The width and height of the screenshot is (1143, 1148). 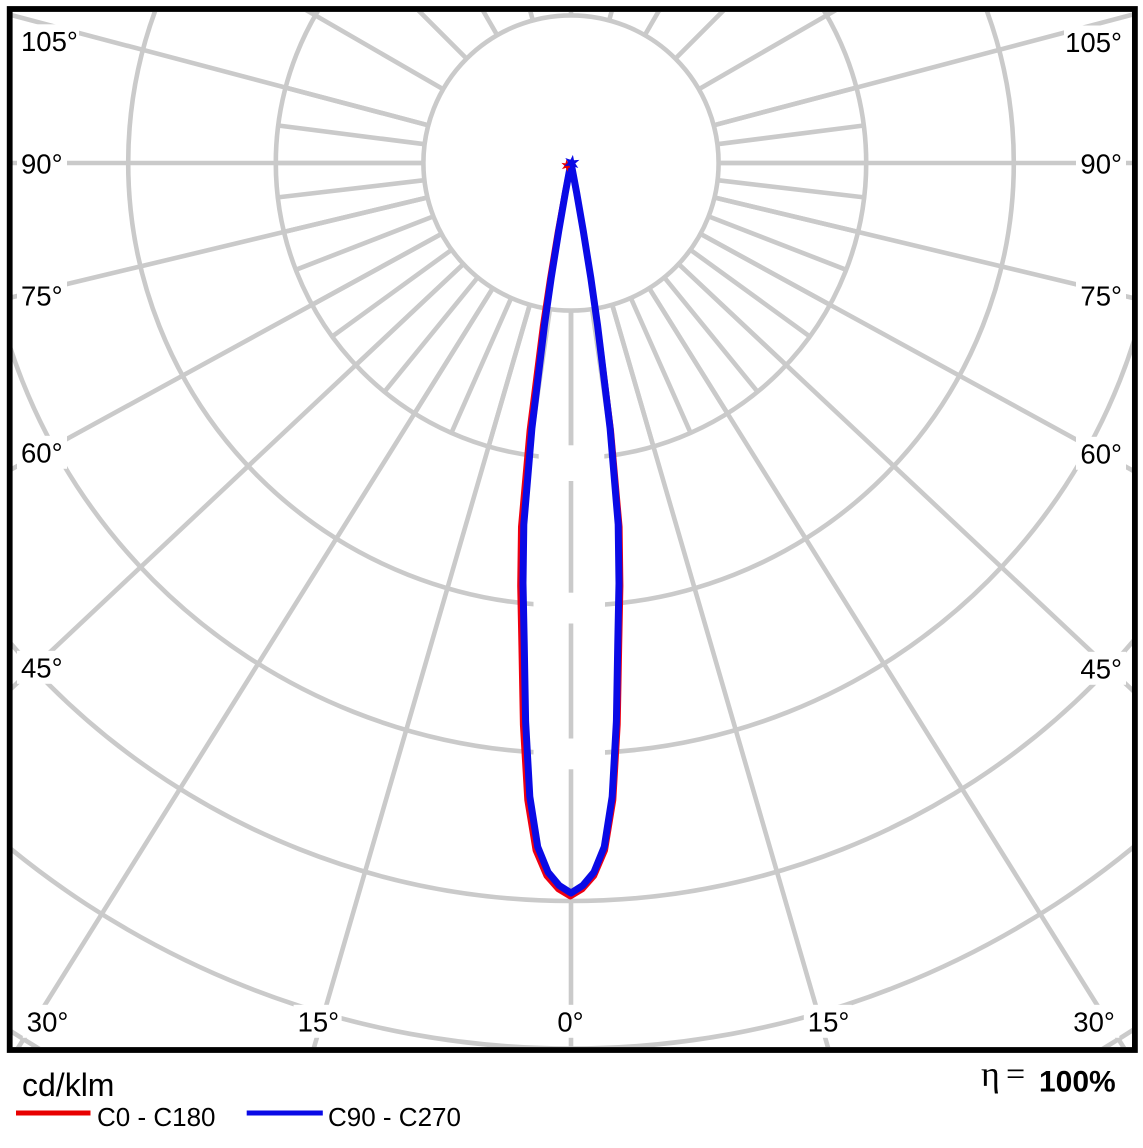 I want to click on svg-text: 0°, so click(x=570, y=1021).